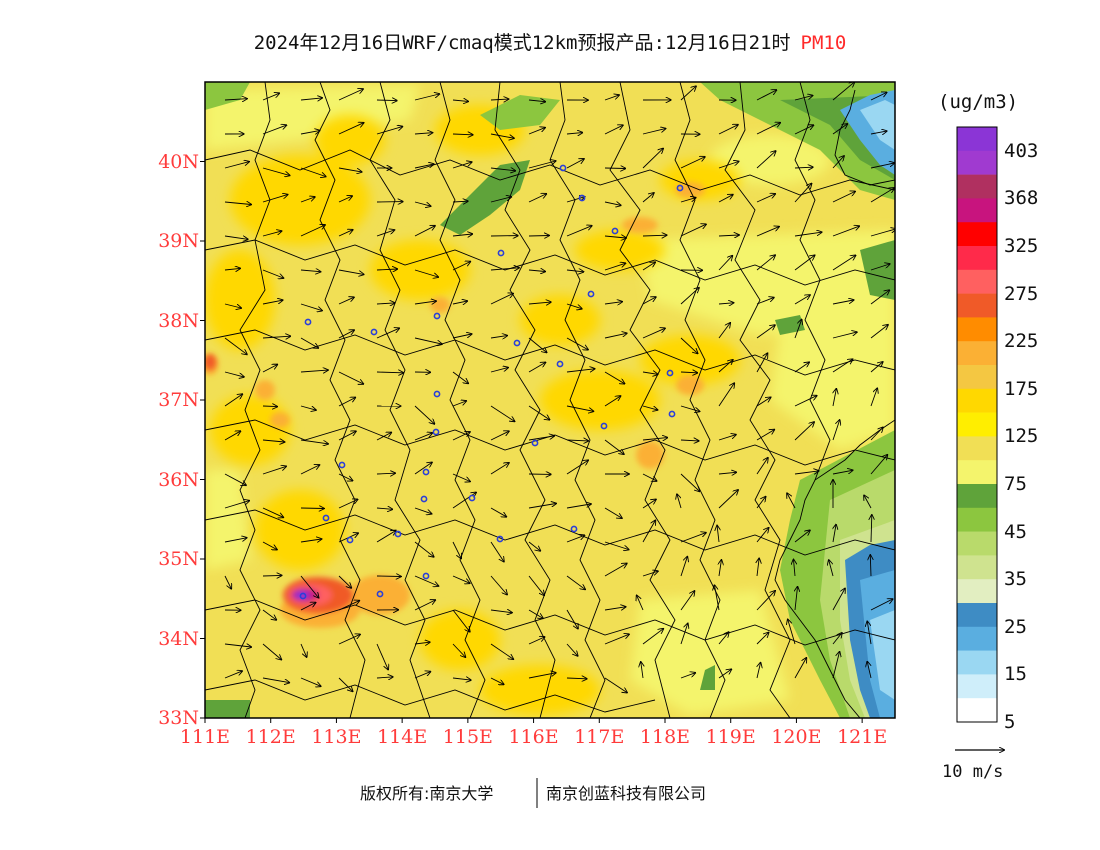  I want to click on colorbar-label: 368, so click(1021, 198).